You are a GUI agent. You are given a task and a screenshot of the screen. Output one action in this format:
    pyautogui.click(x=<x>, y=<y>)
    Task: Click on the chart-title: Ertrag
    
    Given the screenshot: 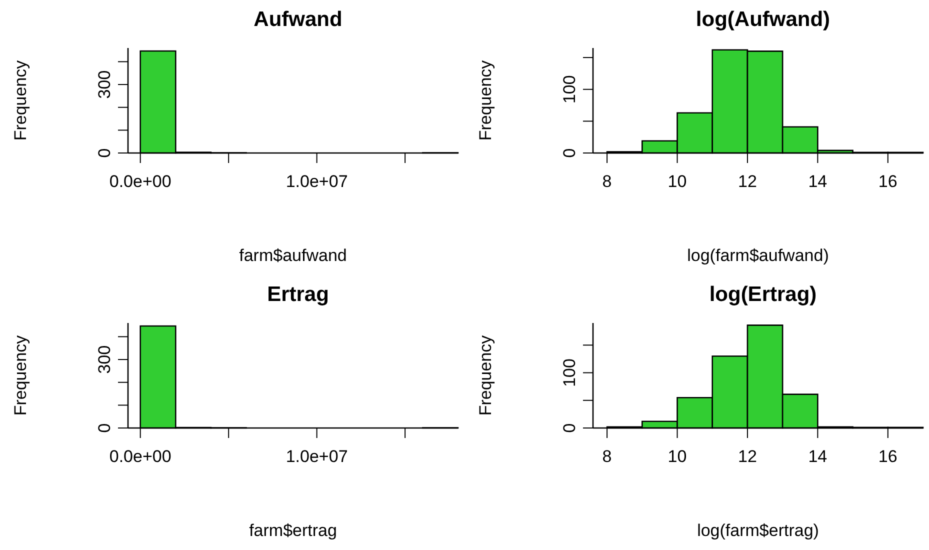 What is the action you would take?
    pyautogui.click(x=298, y=295)
    